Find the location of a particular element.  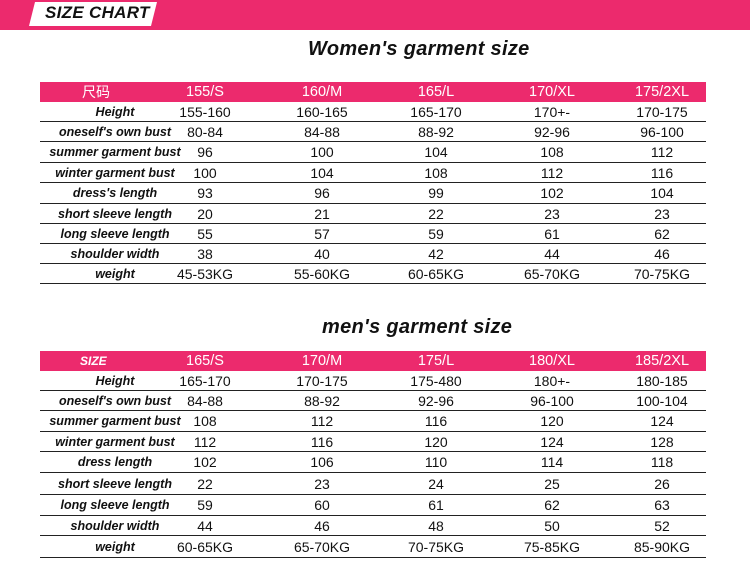

men-header-row: SIZE 165/S 170/M 175/L 180/XL 185/2XL is located at coordinates (373, 361).